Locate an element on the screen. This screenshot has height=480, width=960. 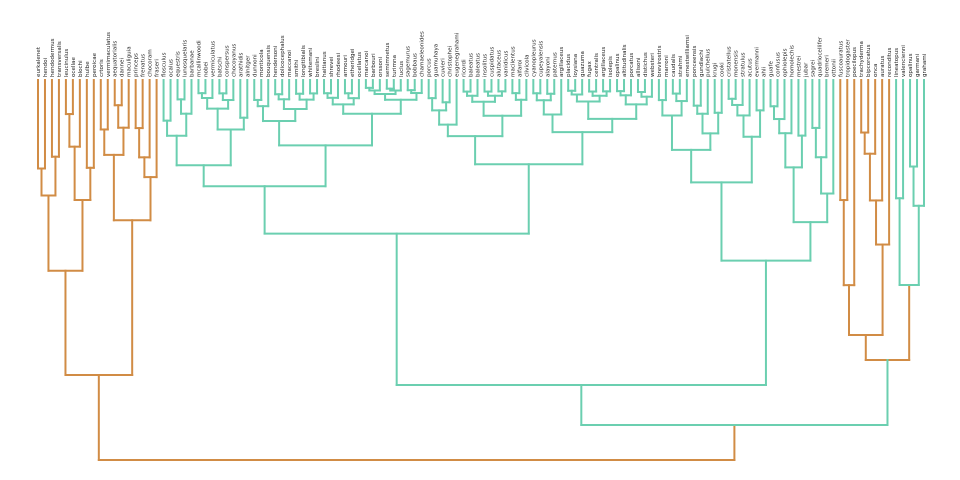
leaf-label: ocellatus is located at coordinates (360, 64).